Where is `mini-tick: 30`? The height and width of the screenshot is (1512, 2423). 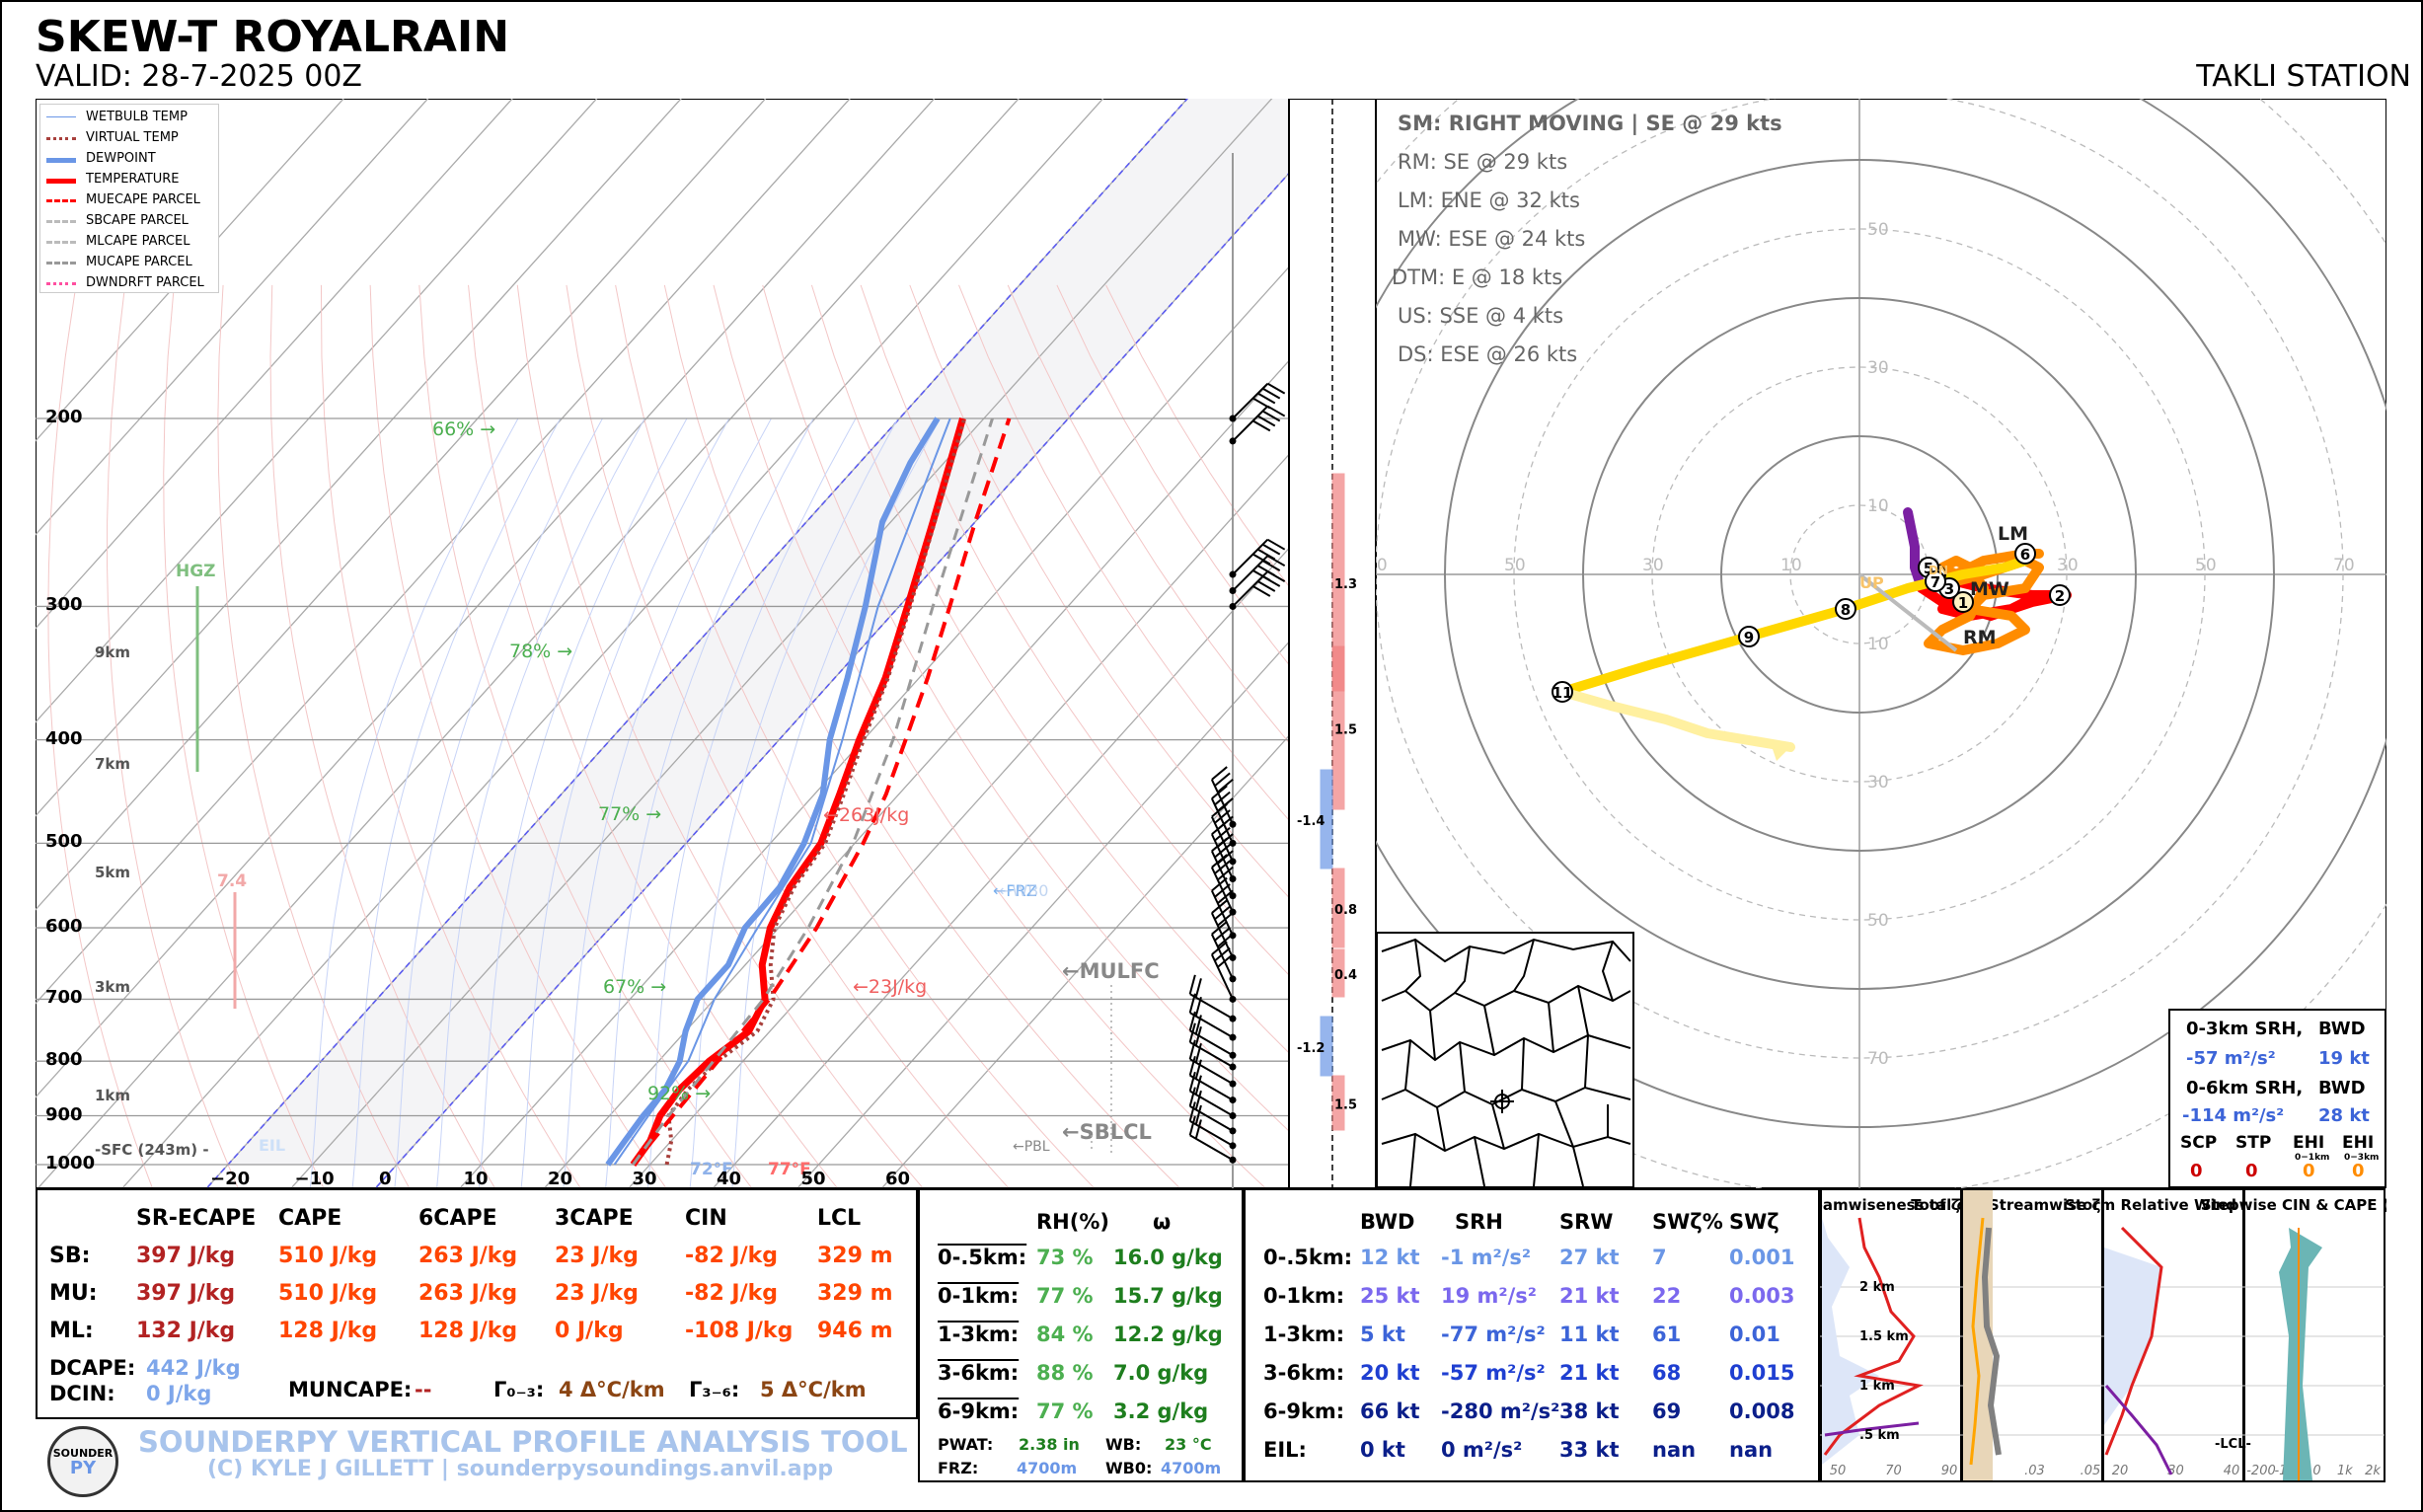 mini-tick: 30 is located at coordinates (2176, 1471).